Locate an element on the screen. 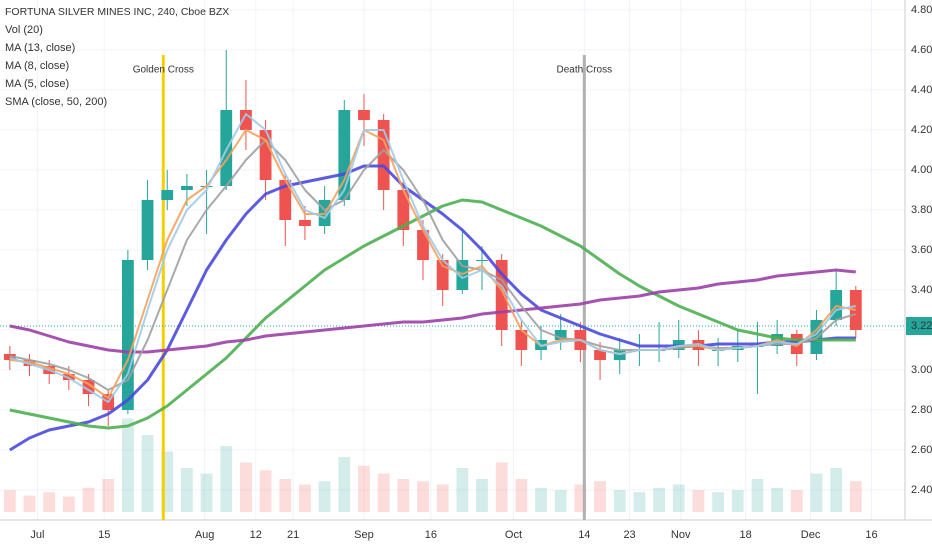 Image resolution: width=932 pixels, height=550 pixels. event-label: Death Cross is located at coordinates (585, 70).